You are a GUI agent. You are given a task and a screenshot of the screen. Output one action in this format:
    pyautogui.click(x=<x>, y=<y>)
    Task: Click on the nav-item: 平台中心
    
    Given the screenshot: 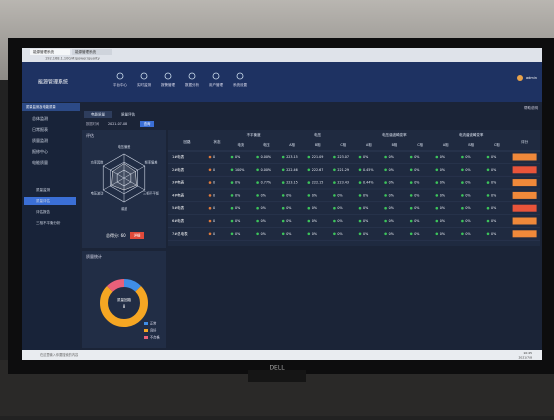 What is the action you would take?
    pyautogui.click(x=120, y=84)
    